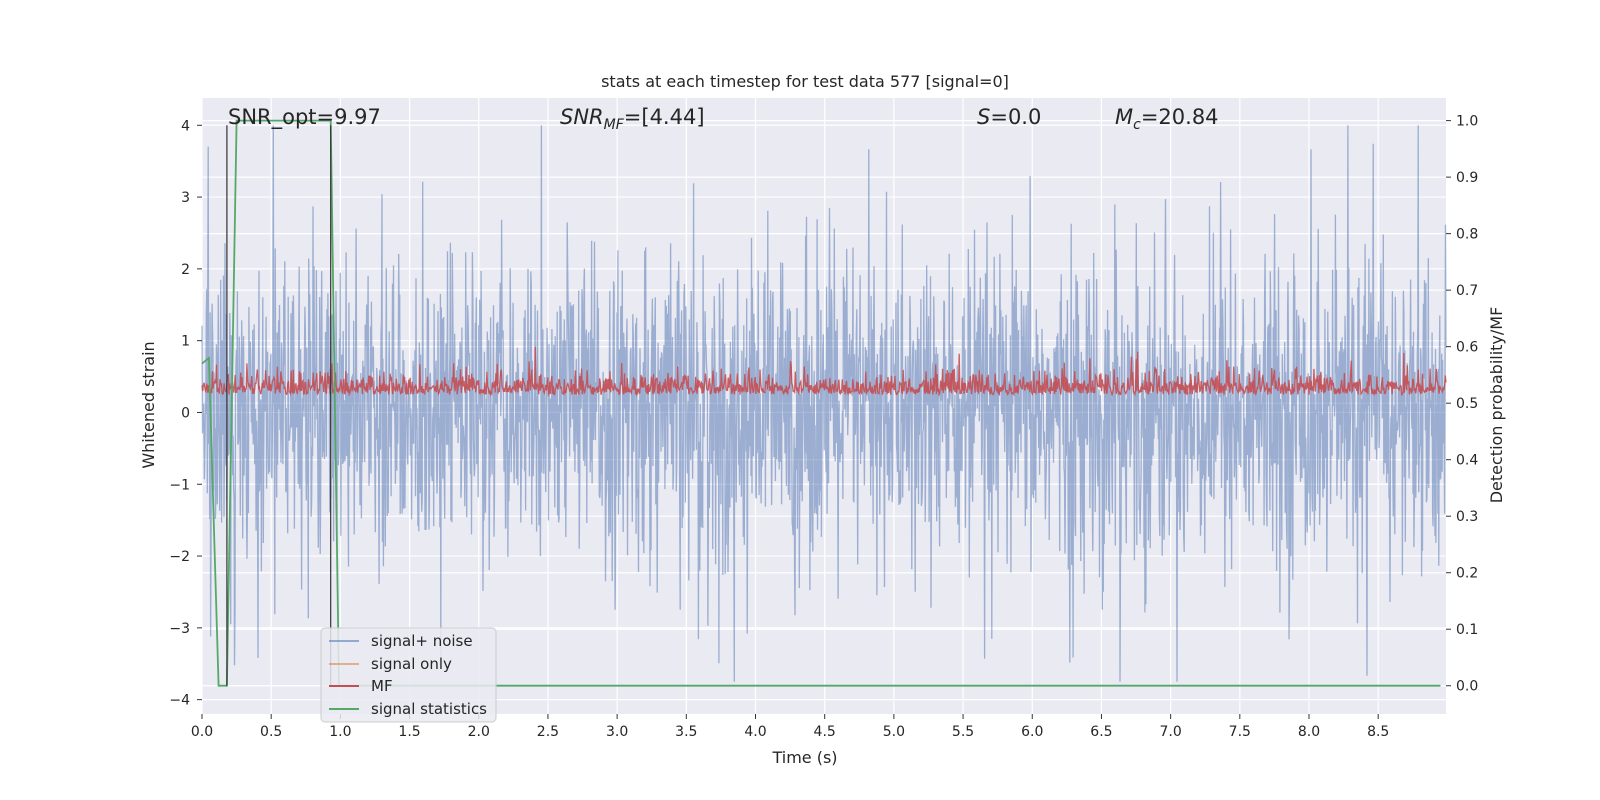 Image resolution: width=1600 pixels, height=800 pixels. Describe the element at coordinates (804, 757) in the screenshot. I see `x-axis-label: Time (s)` at that location.